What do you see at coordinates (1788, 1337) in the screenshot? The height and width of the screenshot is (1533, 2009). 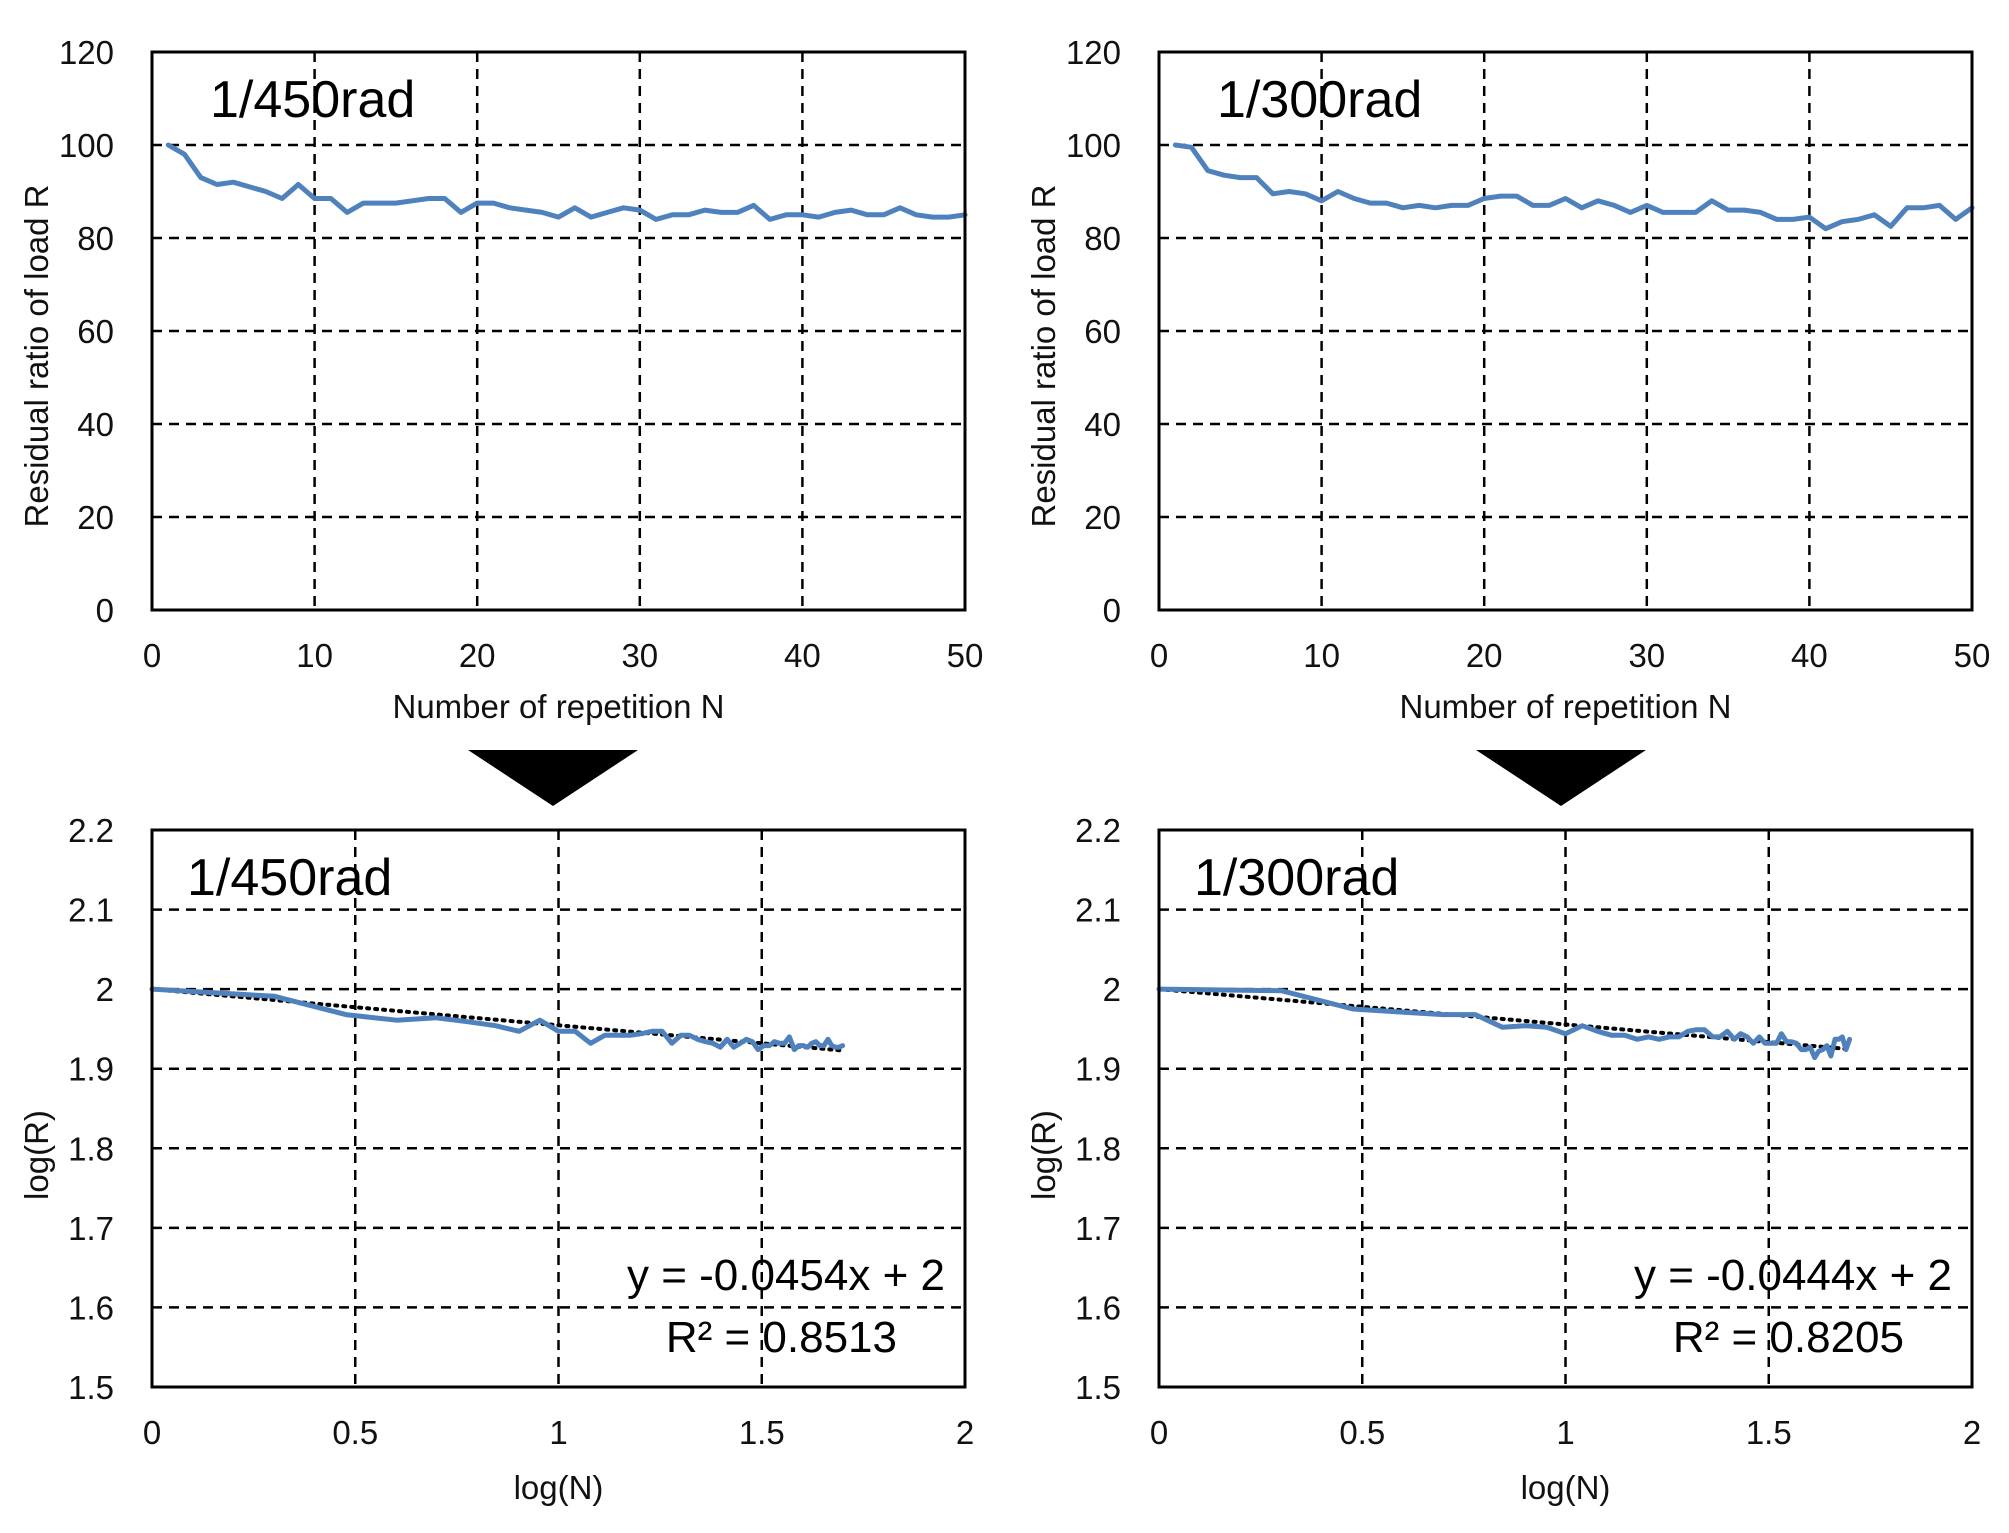 I see `r-squared-label: R² = 0.8205` at bounding box center [1788, 1337].